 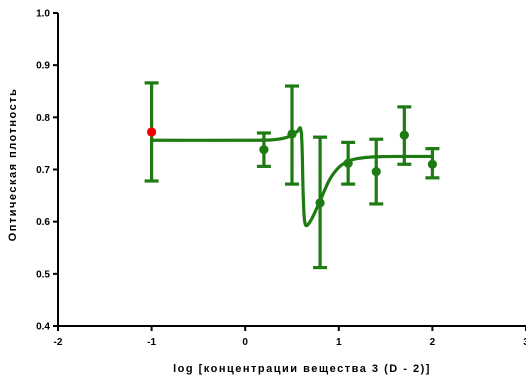 I want to click on data-point-layer, so click(x=292, y=167).